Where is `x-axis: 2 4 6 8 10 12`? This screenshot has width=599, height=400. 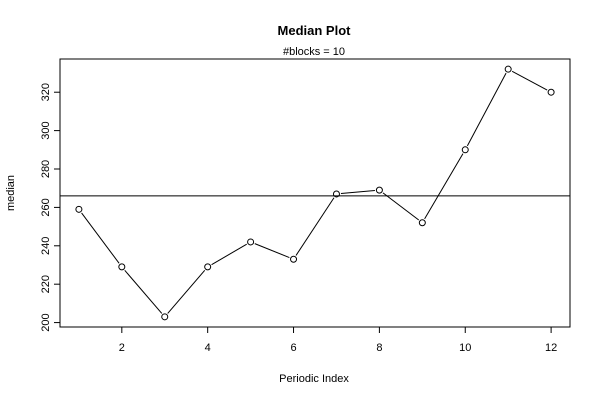
x-axis: 2 4 6 8 10 12 is located at coordinates (338, 340).